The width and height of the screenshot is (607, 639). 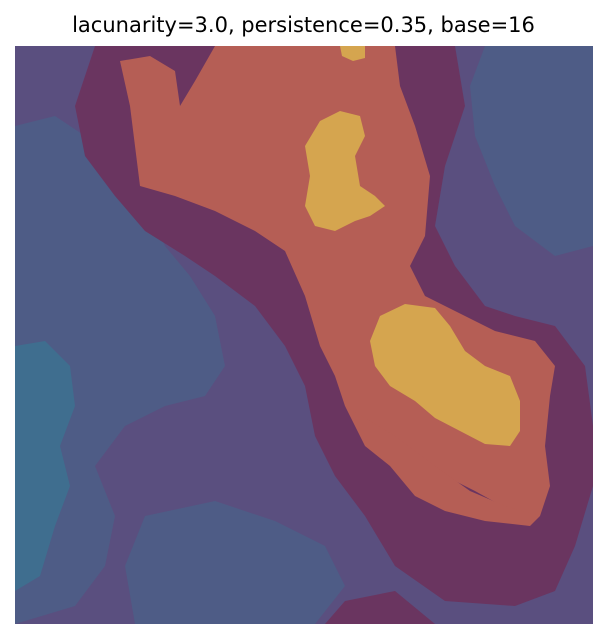 What do you see at coordinates (380, 607) in the screenshot?
I see `plum-region-bottom` at bounding box center [380, 607].